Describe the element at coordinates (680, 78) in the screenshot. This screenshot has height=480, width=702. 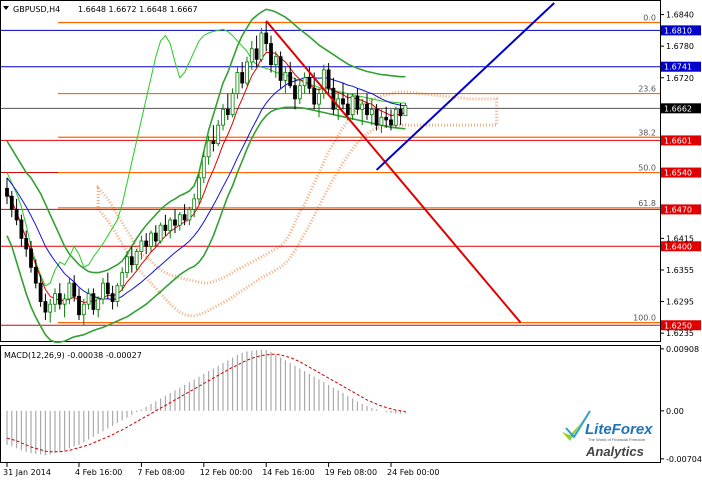
I see `price-axis-label: 1.6720` at that location.